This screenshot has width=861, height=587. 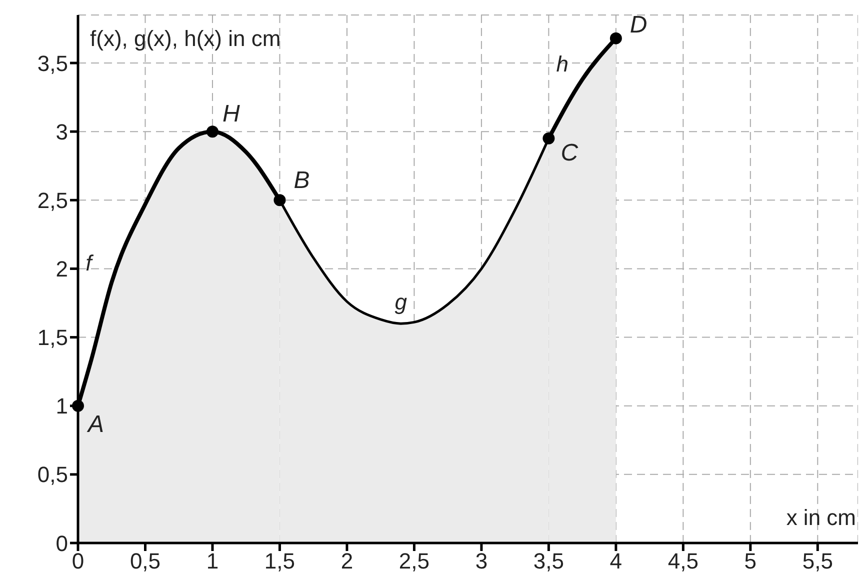 I want to click on x-tick-label: 4, so click(x=616, y=561).